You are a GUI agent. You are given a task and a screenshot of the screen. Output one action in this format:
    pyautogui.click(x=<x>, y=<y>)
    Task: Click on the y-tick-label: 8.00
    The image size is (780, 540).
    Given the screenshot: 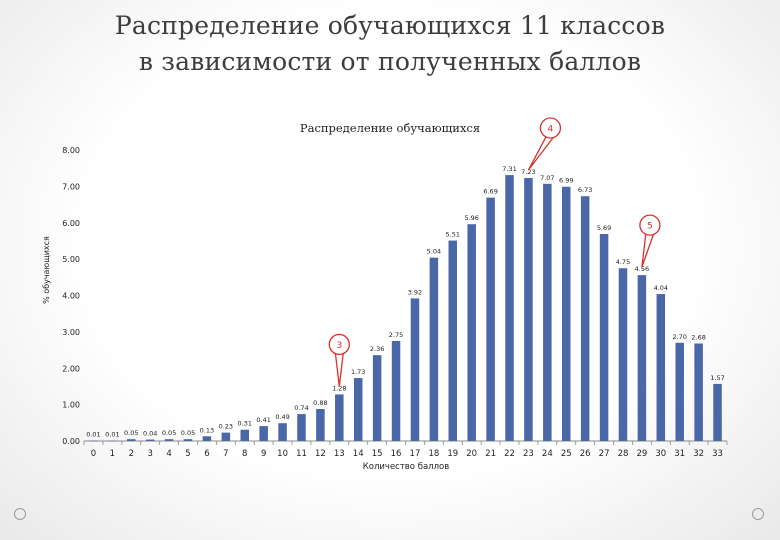 What is the action you would take?
    pyautogui.click(x=71, y=150)
    